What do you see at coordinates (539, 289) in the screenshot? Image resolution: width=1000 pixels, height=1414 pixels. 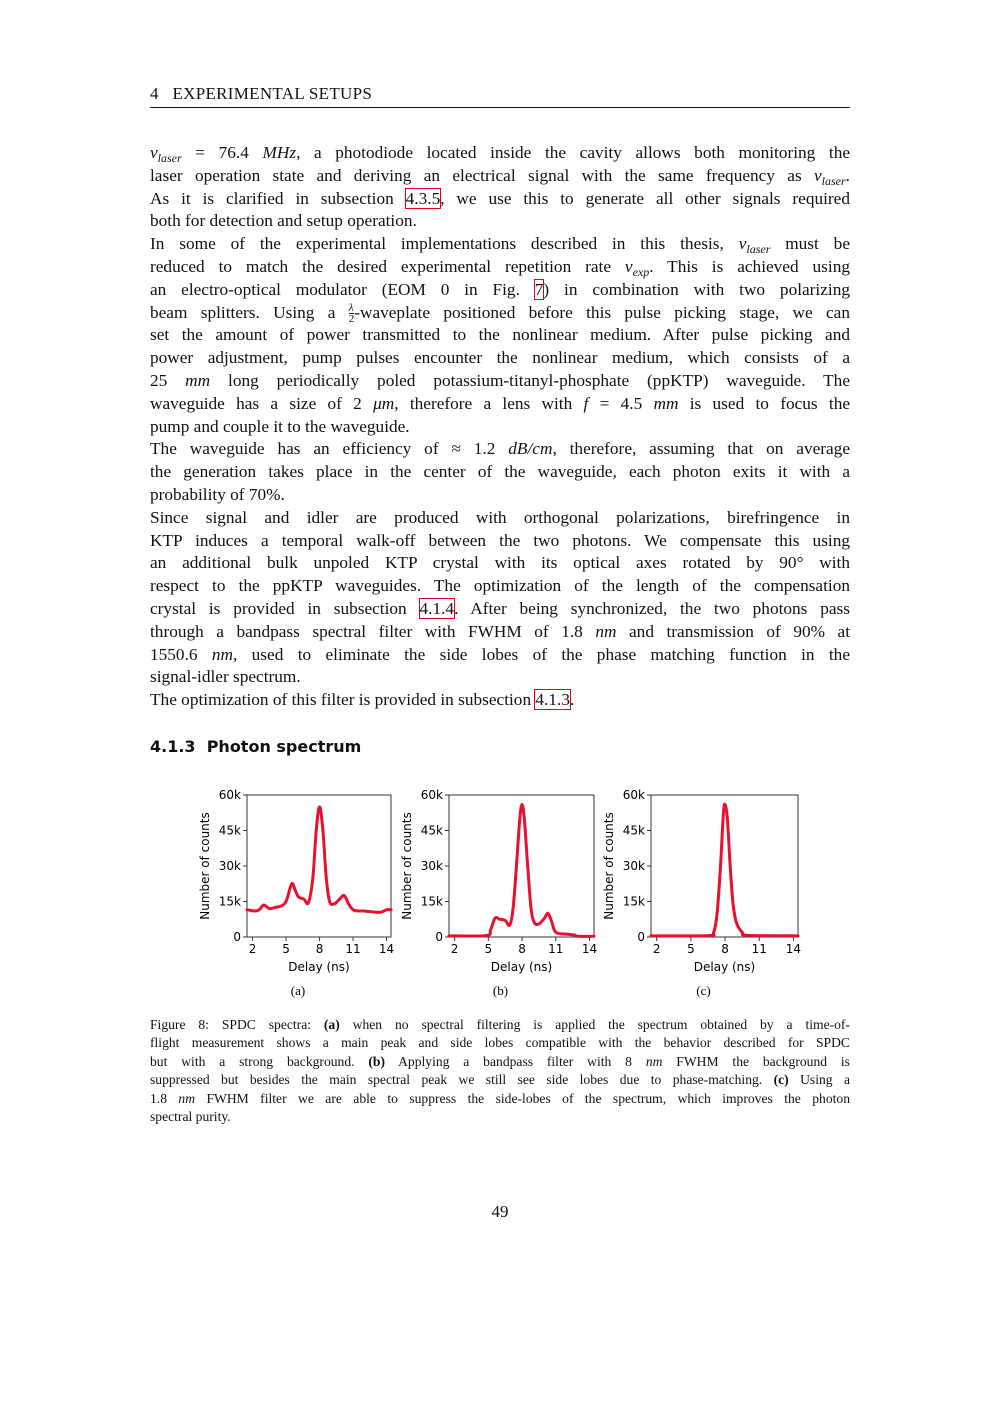 I see `cross-reference-link: 7` at bounding box center [539, 289].